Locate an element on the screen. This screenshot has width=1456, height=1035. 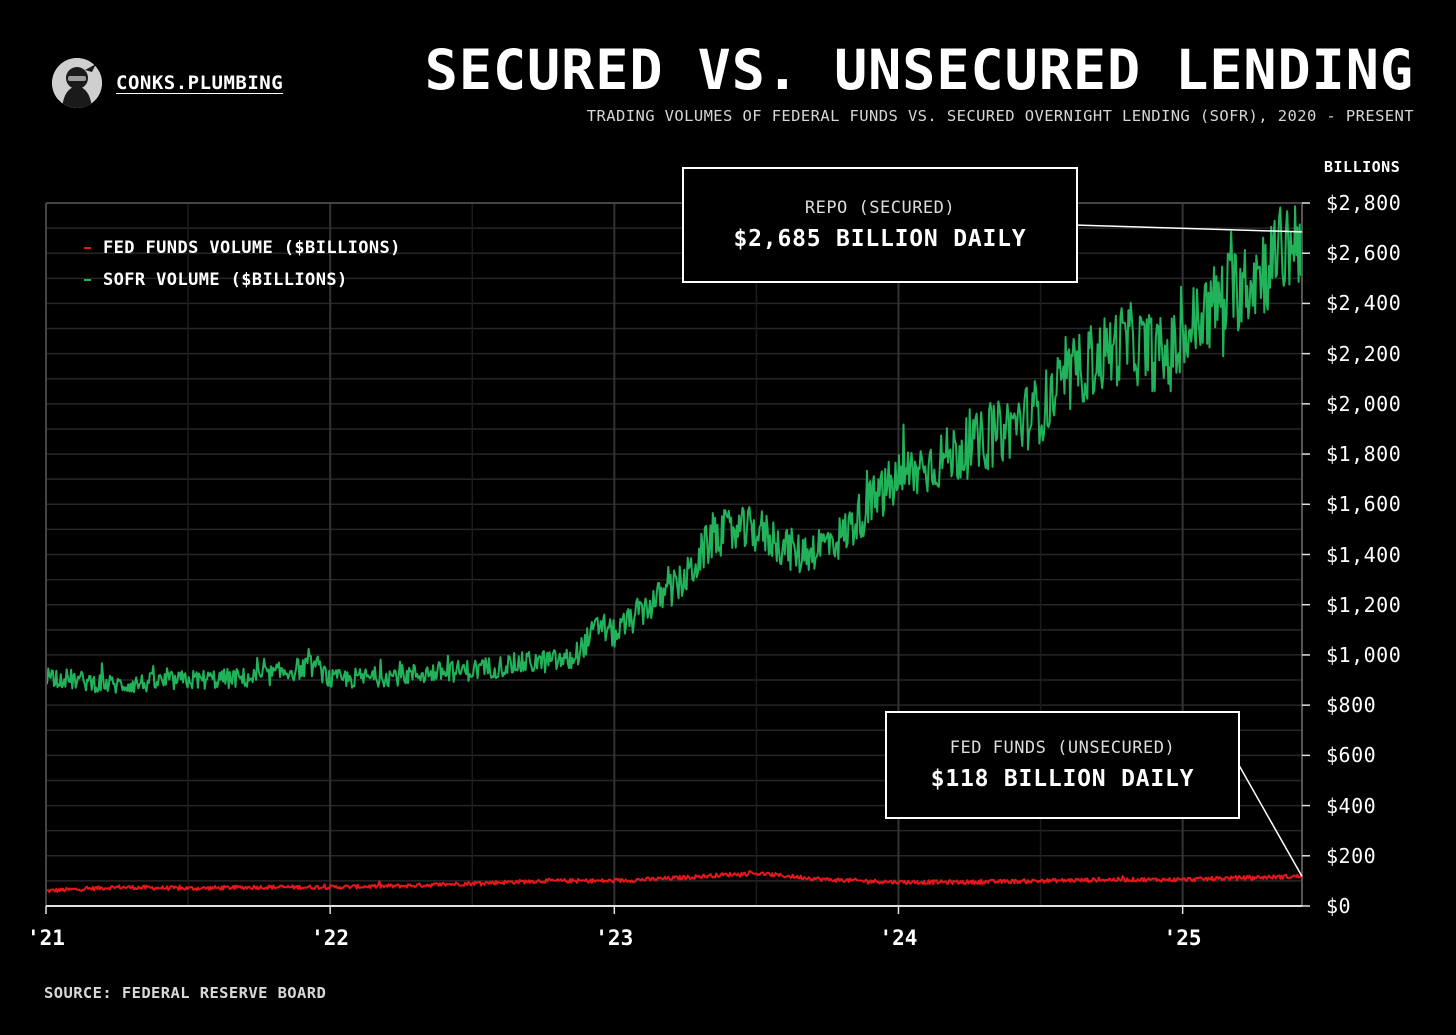
y-tick-label: $2,600 is located at coordinates (1364, 253).